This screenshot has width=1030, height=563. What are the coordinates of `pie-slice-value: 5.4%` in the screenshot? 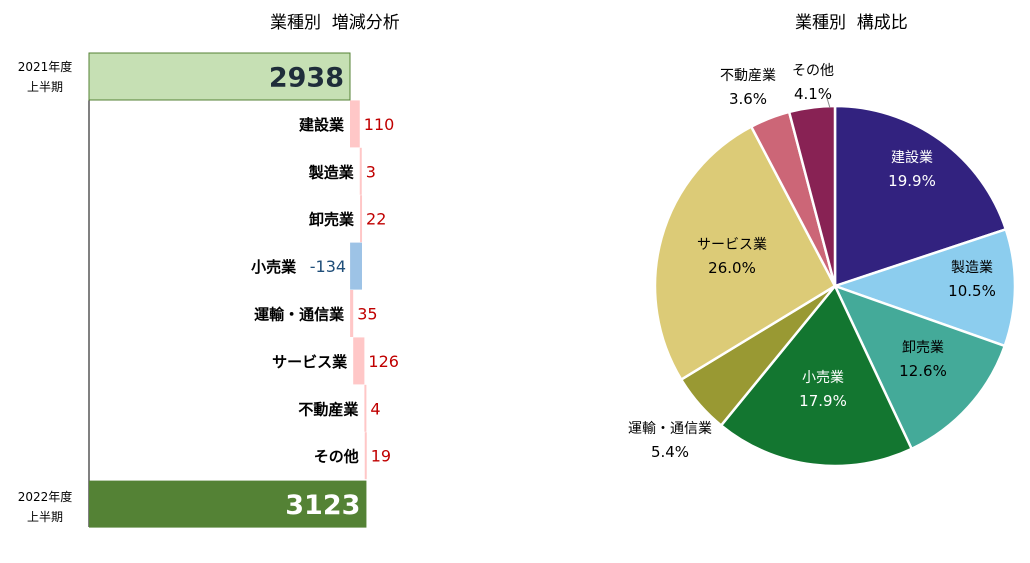 It's located at (670, 452).